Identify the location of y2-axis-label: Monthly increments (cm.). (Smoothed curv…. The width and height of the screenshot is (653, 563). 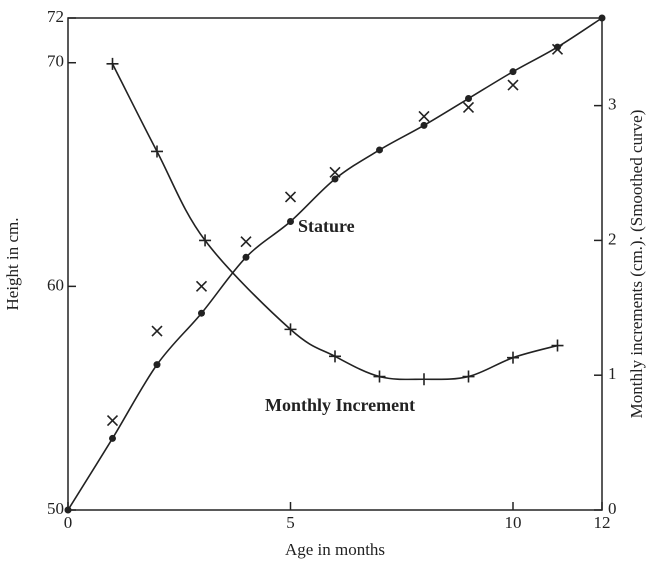
(636, 264).